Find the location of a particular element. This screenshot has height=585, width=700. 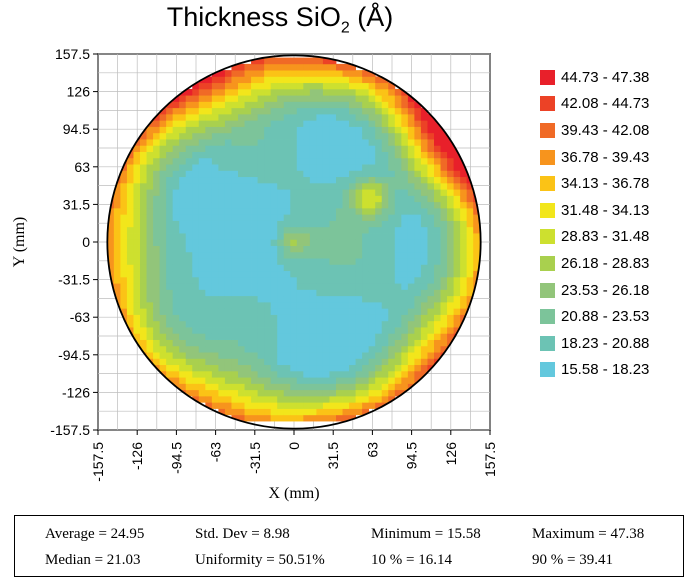

legend-item: 28.83 - 31.48 is located at coordinates (620, 237).